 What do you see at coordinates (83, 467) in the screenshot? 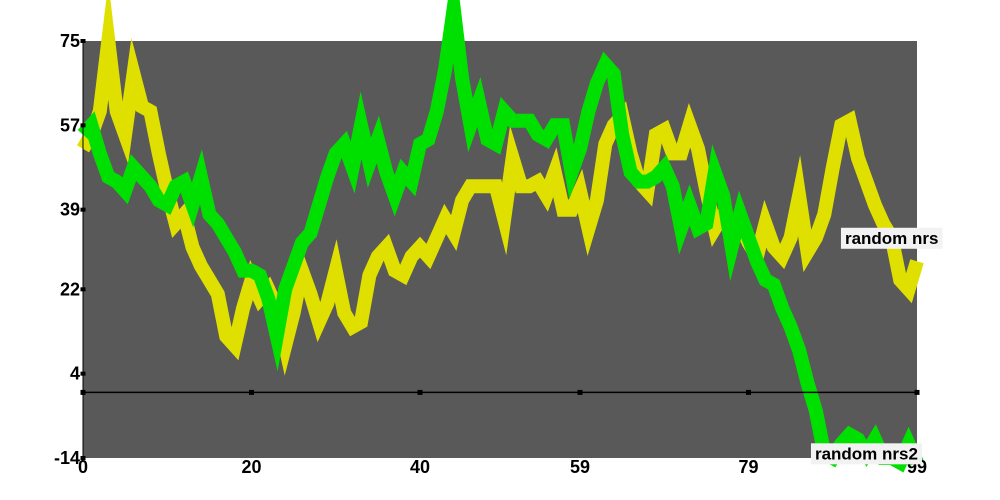
I see `x-tick-label: 0` at bounding box center [83, 467].